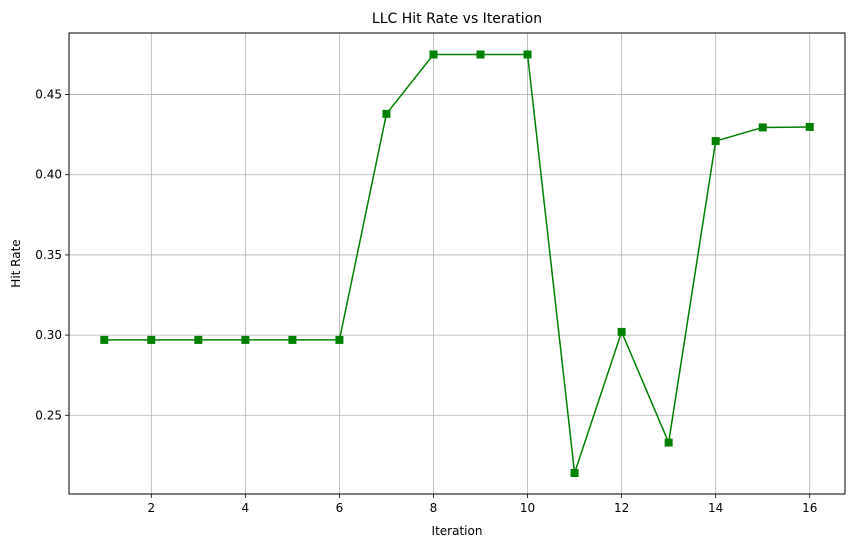 This screenshot has height=547, width=854. I want to click on x-tick-label: 12, so click(621, 508).